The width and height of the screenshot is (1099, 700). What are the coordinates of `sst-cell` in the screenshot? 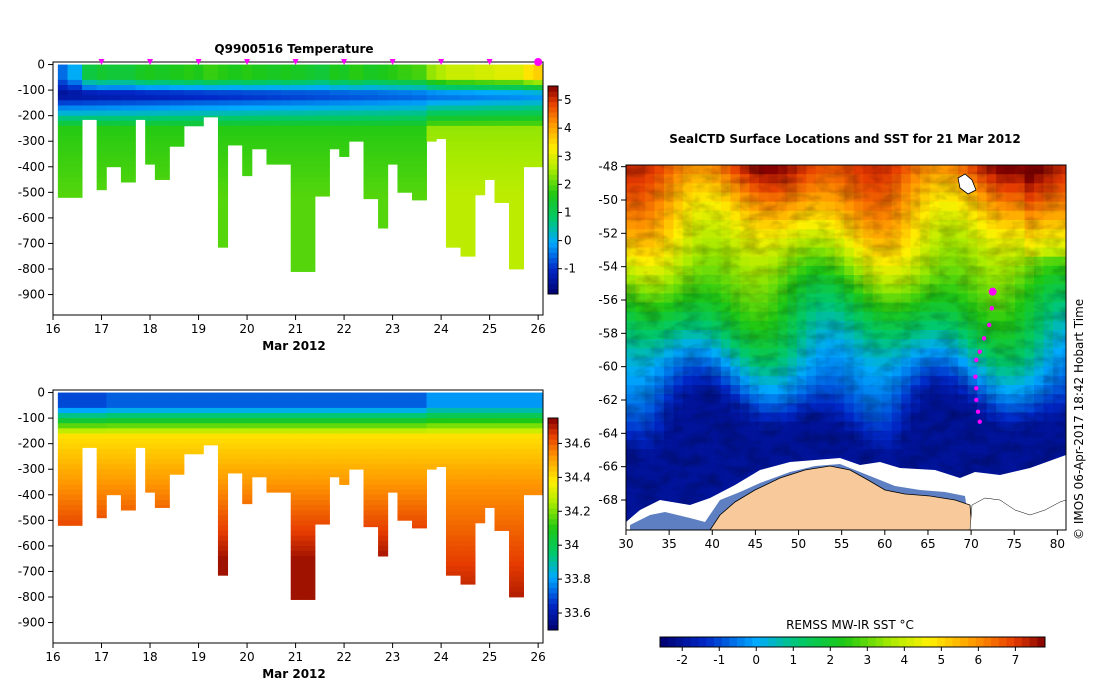 It's located at (944, 537).